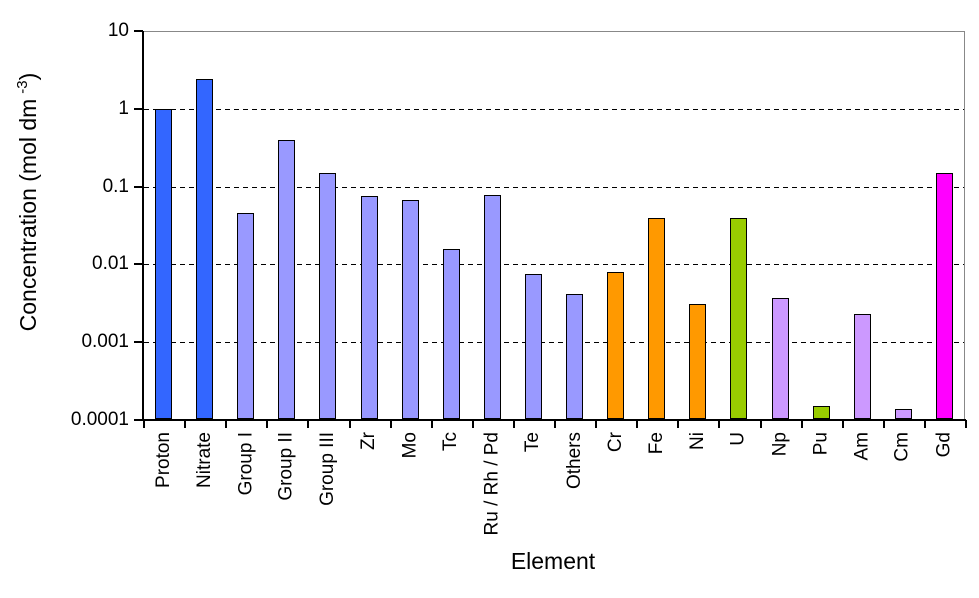 Image resolution: width=979 pixels, height=598 pixels. I want to click on x-category-label-text: Others, so click(574, 461).